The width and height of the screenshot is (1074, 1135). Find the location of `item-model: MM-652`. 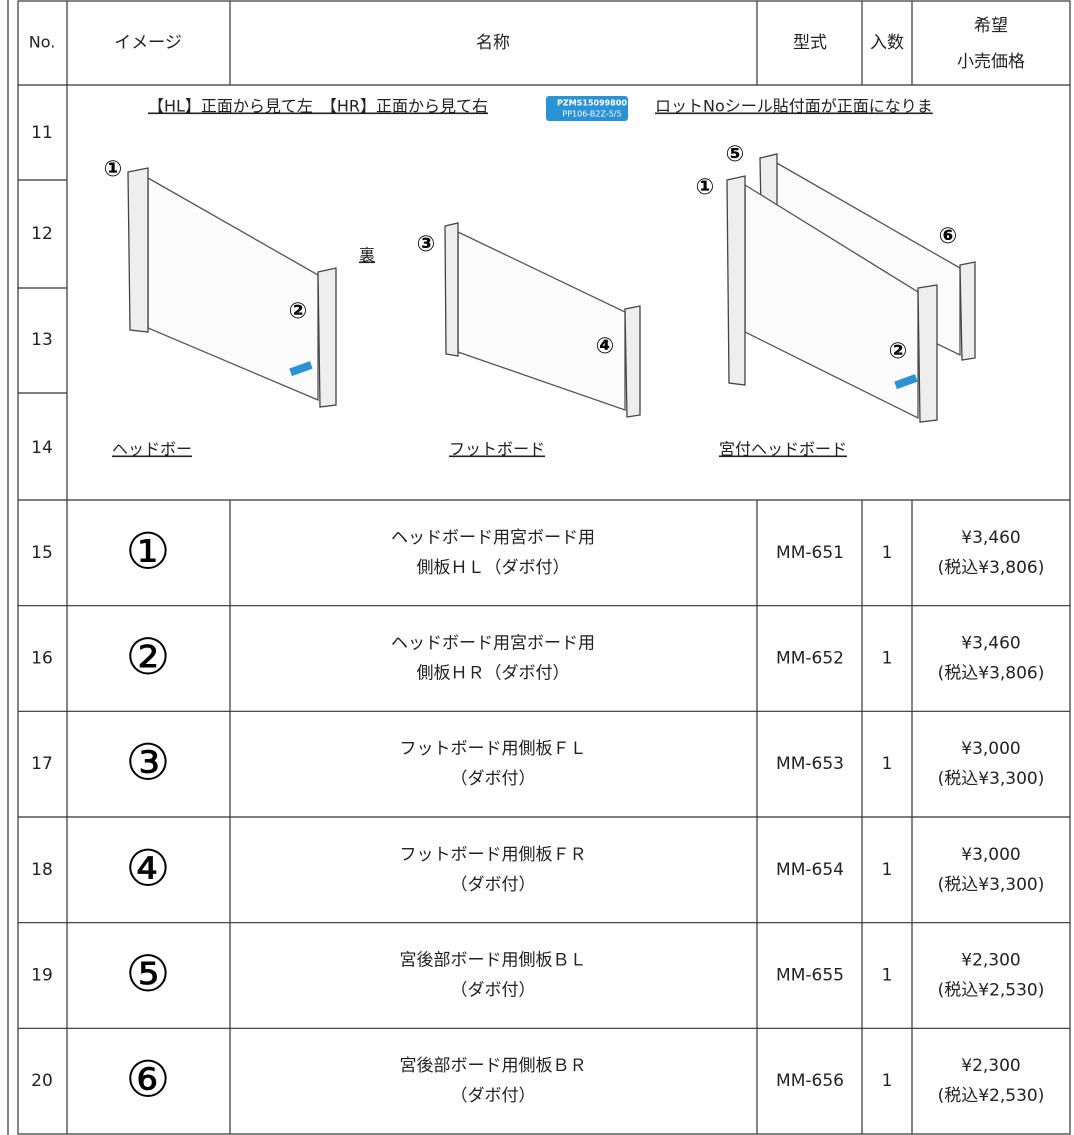

item-model: MM-652 is located at coordinates (810, 659).